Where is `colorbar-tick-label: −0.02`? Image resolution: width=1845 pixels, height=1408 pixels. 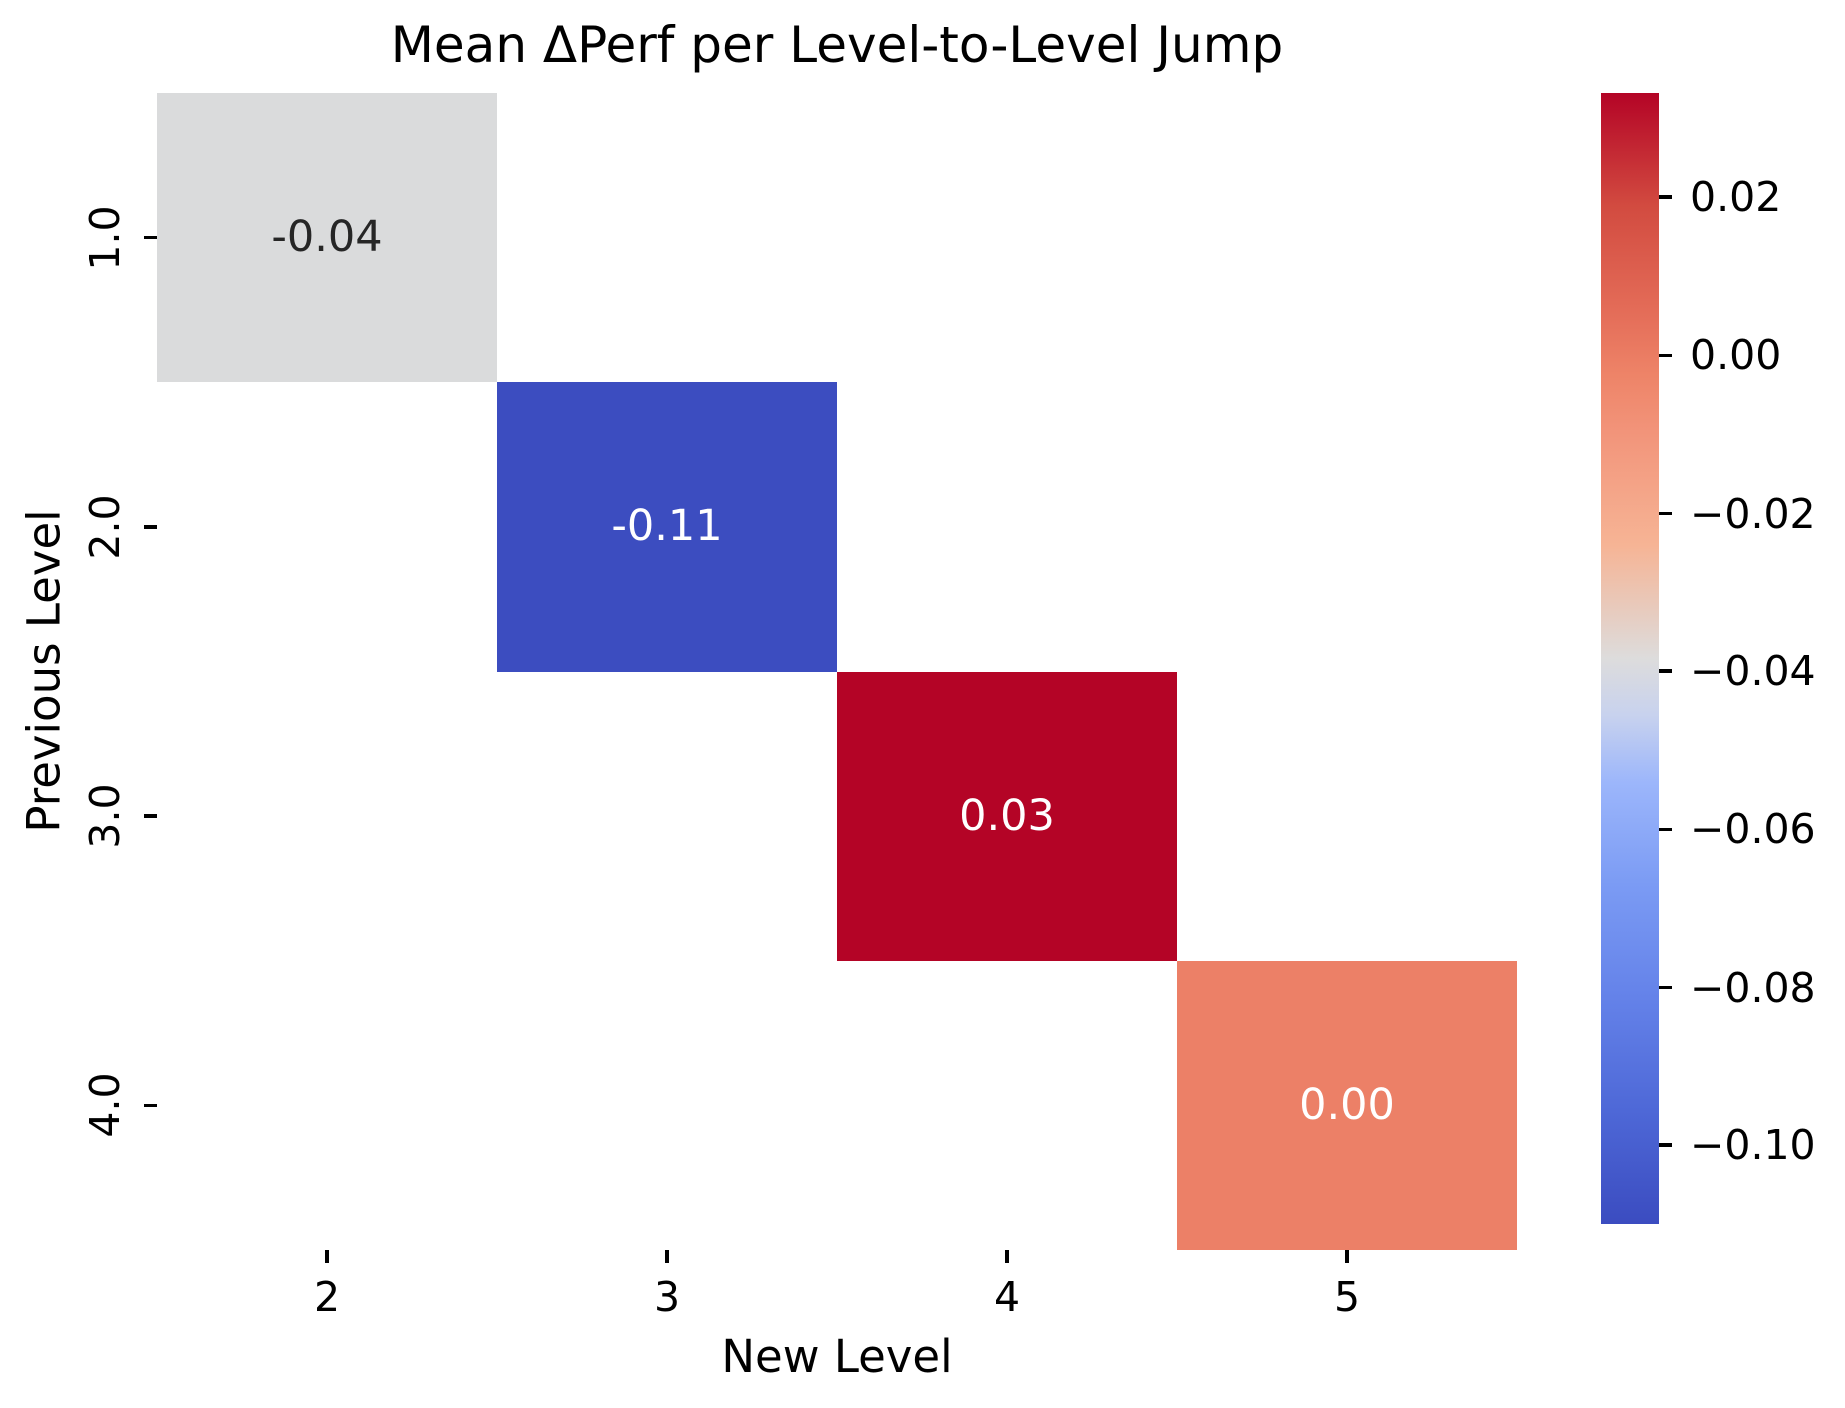
colorbar-tick-label: −0.02 is located at coordinates (1753, 513).